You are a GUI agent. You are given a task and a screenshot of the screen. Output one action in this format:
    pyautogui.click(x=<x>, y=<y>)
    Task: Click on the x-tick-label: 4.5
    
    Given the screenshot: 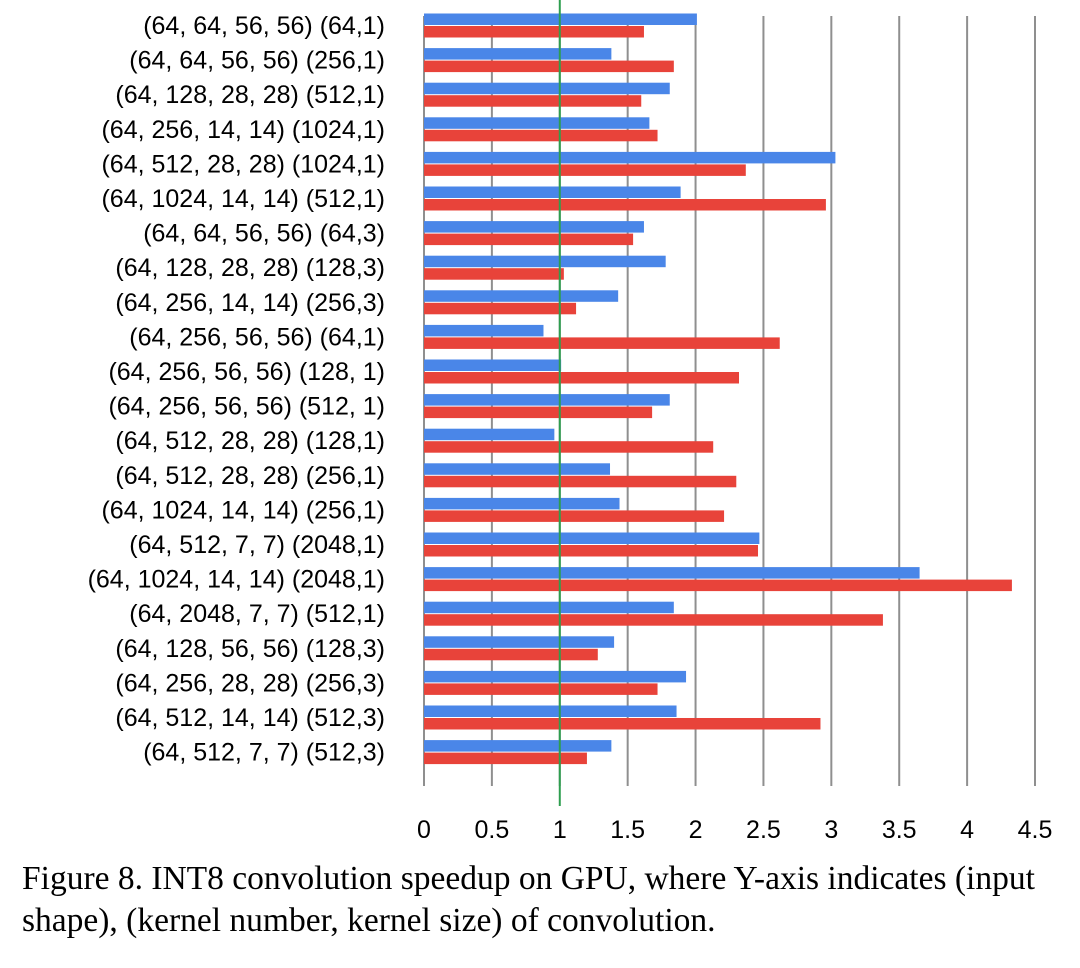 What is the action you would take?
    pyautogui.click(x=1035, y=830)
    